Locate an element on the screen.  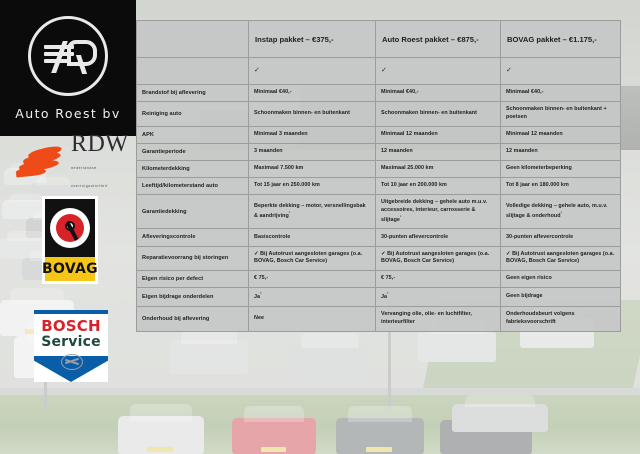
cell-bovag: 12 maanden is located at coordinates (560, 151).